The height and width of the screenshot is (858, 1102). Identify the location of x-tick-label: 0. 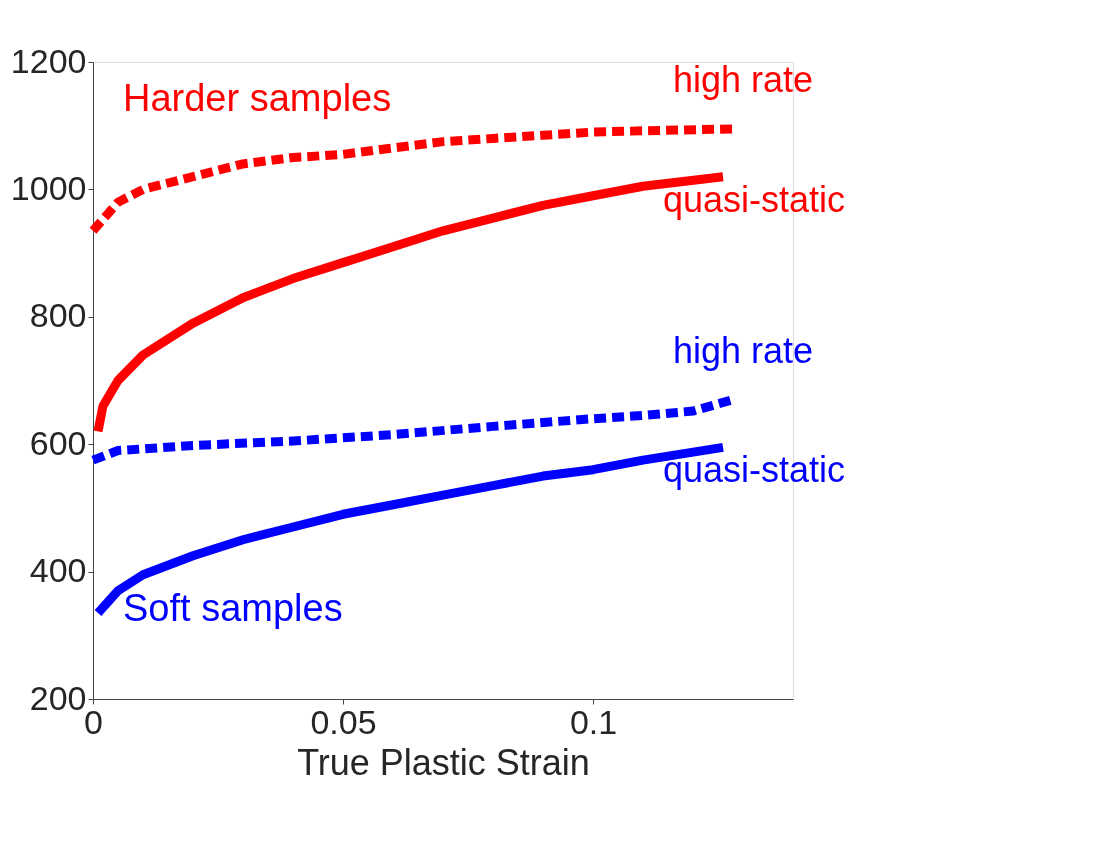
(93, 721).